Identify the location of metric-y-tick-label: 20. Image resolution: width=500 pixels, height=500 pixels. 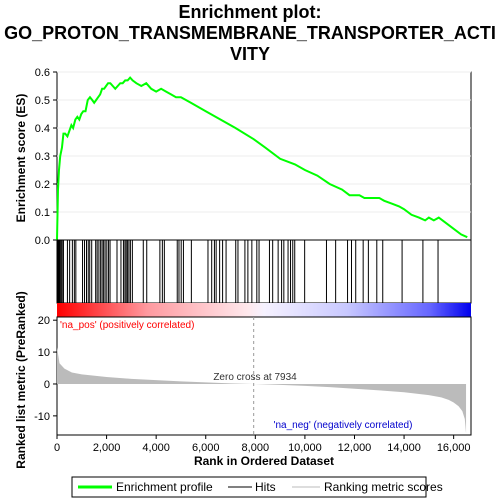
(44, 321).